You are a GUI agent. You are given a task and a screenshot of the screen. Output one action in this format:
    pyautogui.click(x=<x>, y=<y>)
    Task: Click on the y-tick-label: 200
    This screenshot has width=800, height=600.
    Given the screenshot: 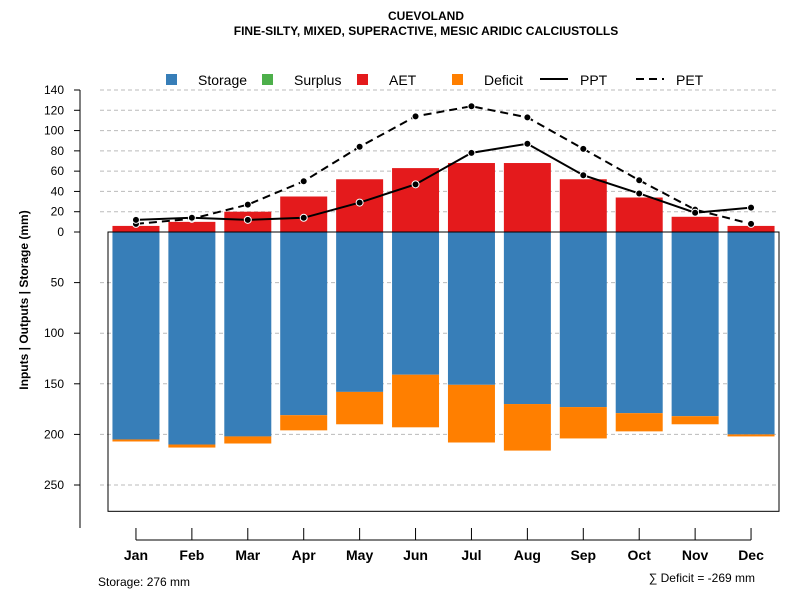 What is the action you would take?
    pyautogui.click(x=54, y=434)
    